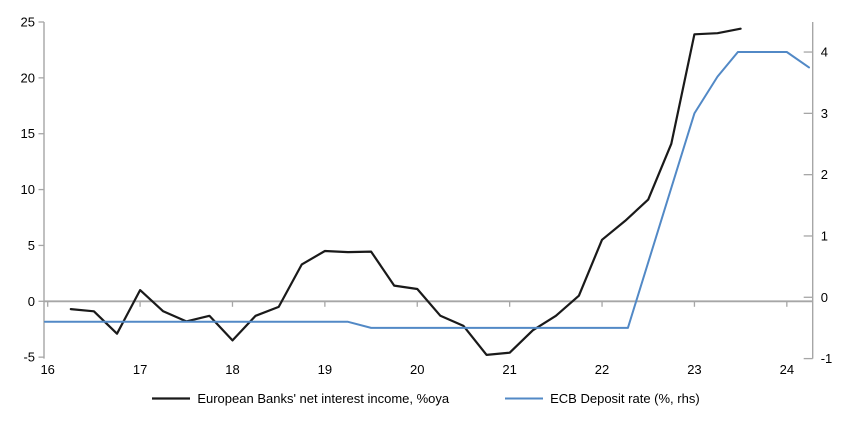 Image resolution: width=852 pixels, height=427 pixels. I want to click on right-axis-tick-label: 1, so click(824, 235).